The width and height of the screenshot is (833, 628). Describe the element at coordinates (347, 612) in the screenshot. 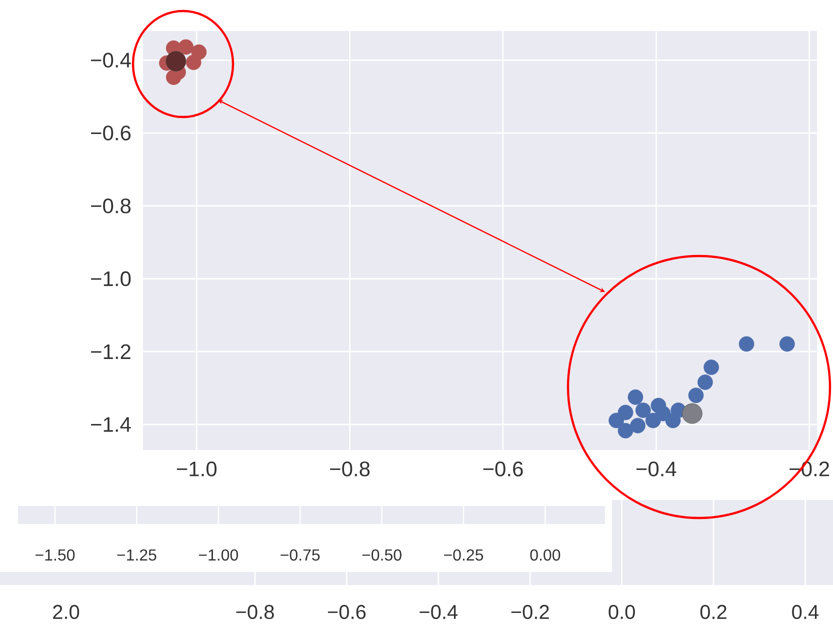

I see `text: −0.6` at that location.